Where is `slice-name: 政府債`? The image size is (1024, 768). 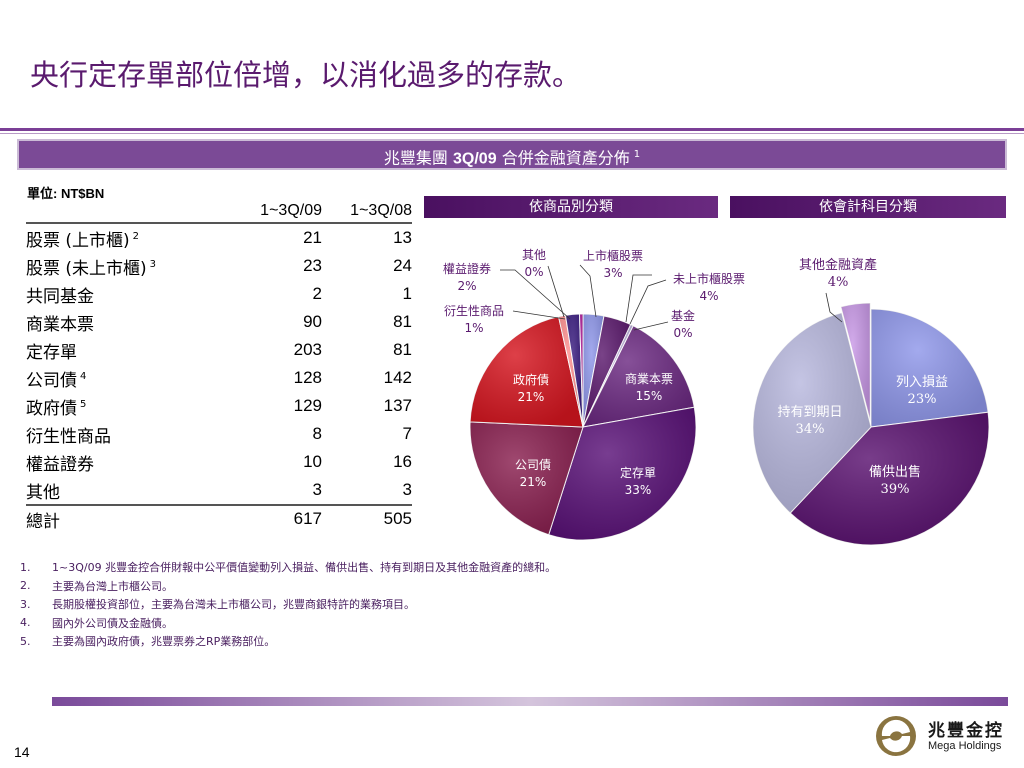 slice-name: 政府債 is located at coordinates (531, 379).